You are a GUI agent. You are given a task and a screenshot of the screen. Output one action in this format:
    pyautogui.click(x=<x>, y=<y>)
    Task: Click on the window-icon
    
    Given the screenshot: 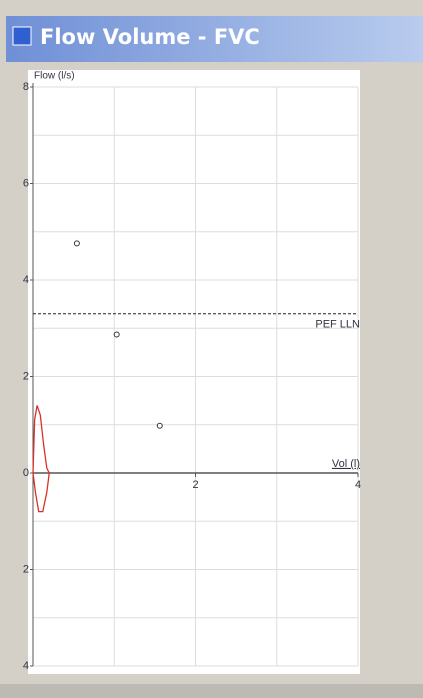 What is the action you would take?
    pyautogui.click(x=22, y=36)
    